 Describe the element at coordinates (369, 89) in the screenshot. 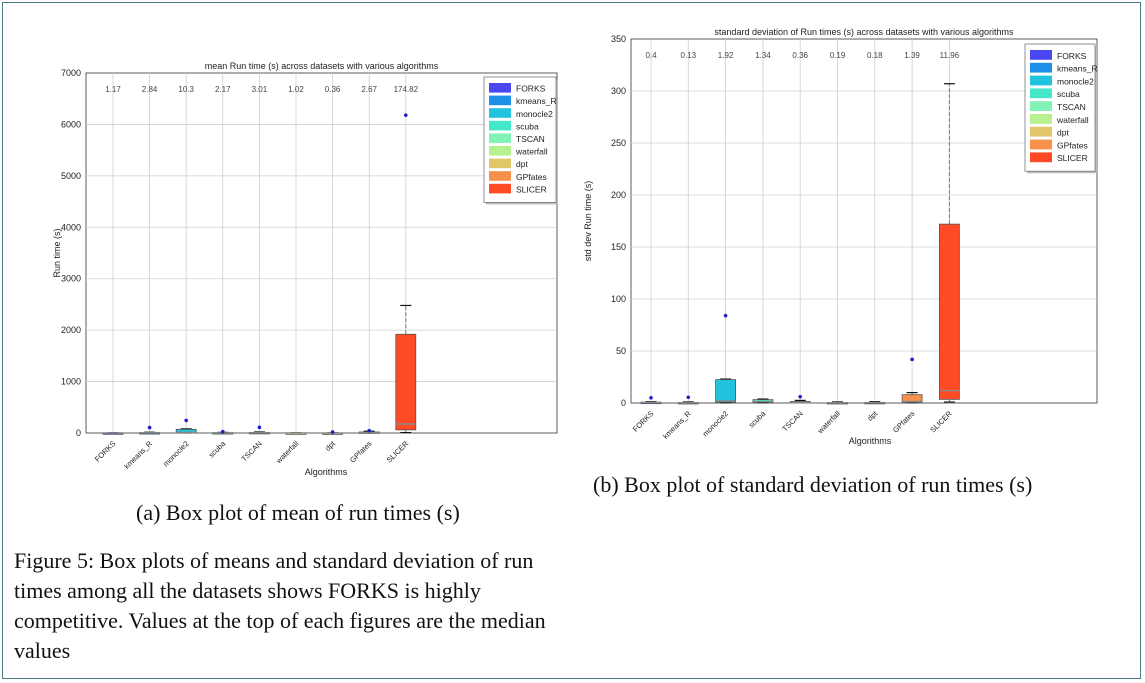

I see `median-value-label: 2.67` at that location.